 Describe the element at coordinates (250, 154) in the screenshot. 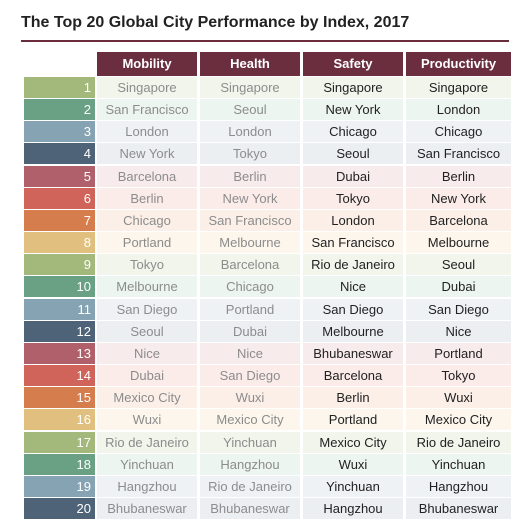

I see `cell-health: Tokyo` at that location.